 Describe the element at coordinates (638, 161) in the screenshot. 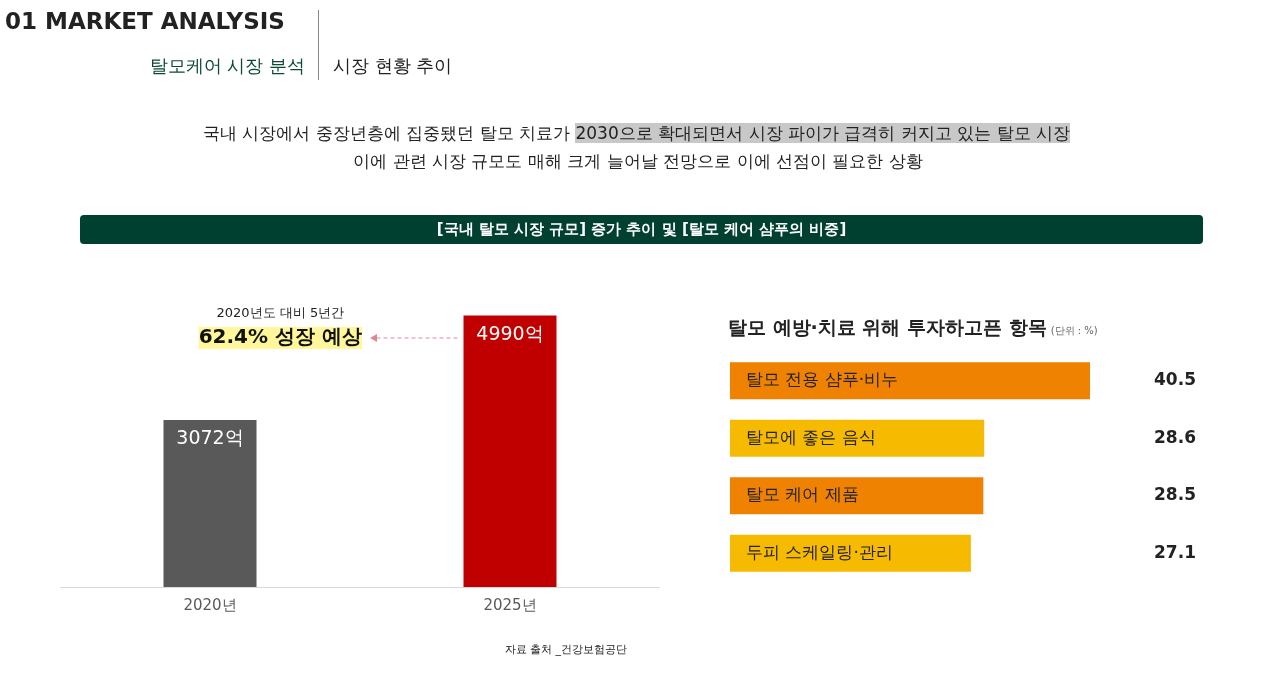

I see `text: 이에 관련 시장 규모도 매해 크게 늘어날 전망으로 이에 선점이 필요한 상황` at that location.